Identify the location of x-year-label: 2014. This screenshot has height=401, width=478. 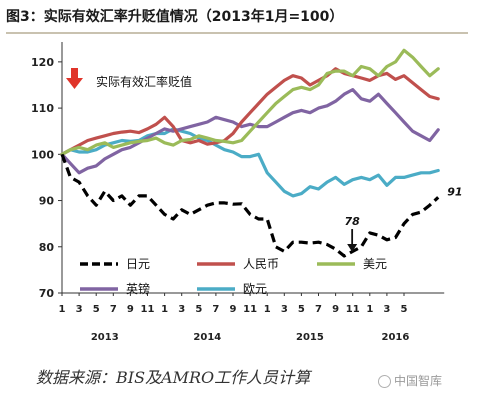
(207, 337).